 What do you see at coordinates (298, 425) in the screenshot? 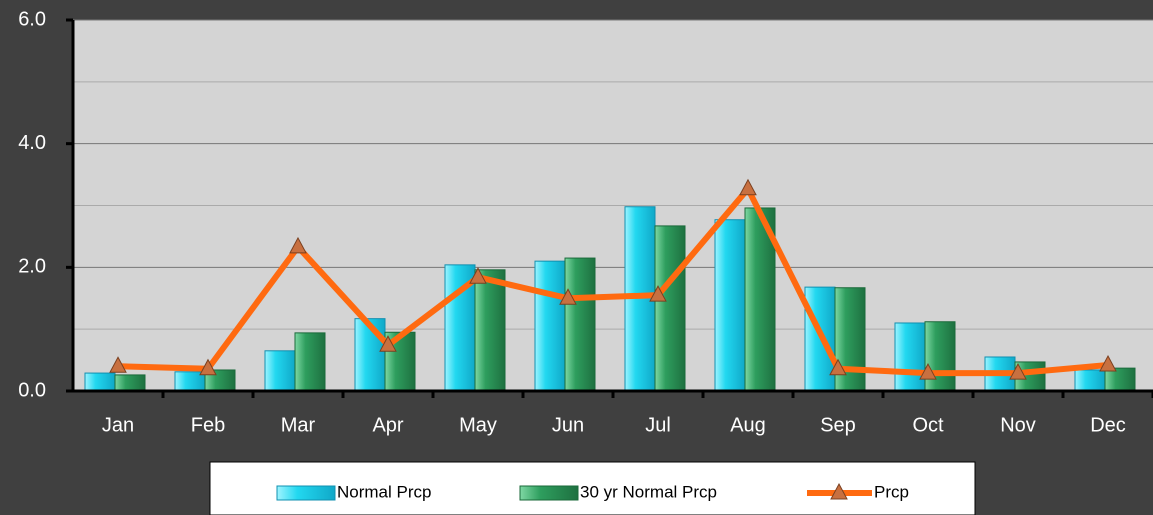
I see `x-tick-label: Mar` at bounding box center [298, 425].